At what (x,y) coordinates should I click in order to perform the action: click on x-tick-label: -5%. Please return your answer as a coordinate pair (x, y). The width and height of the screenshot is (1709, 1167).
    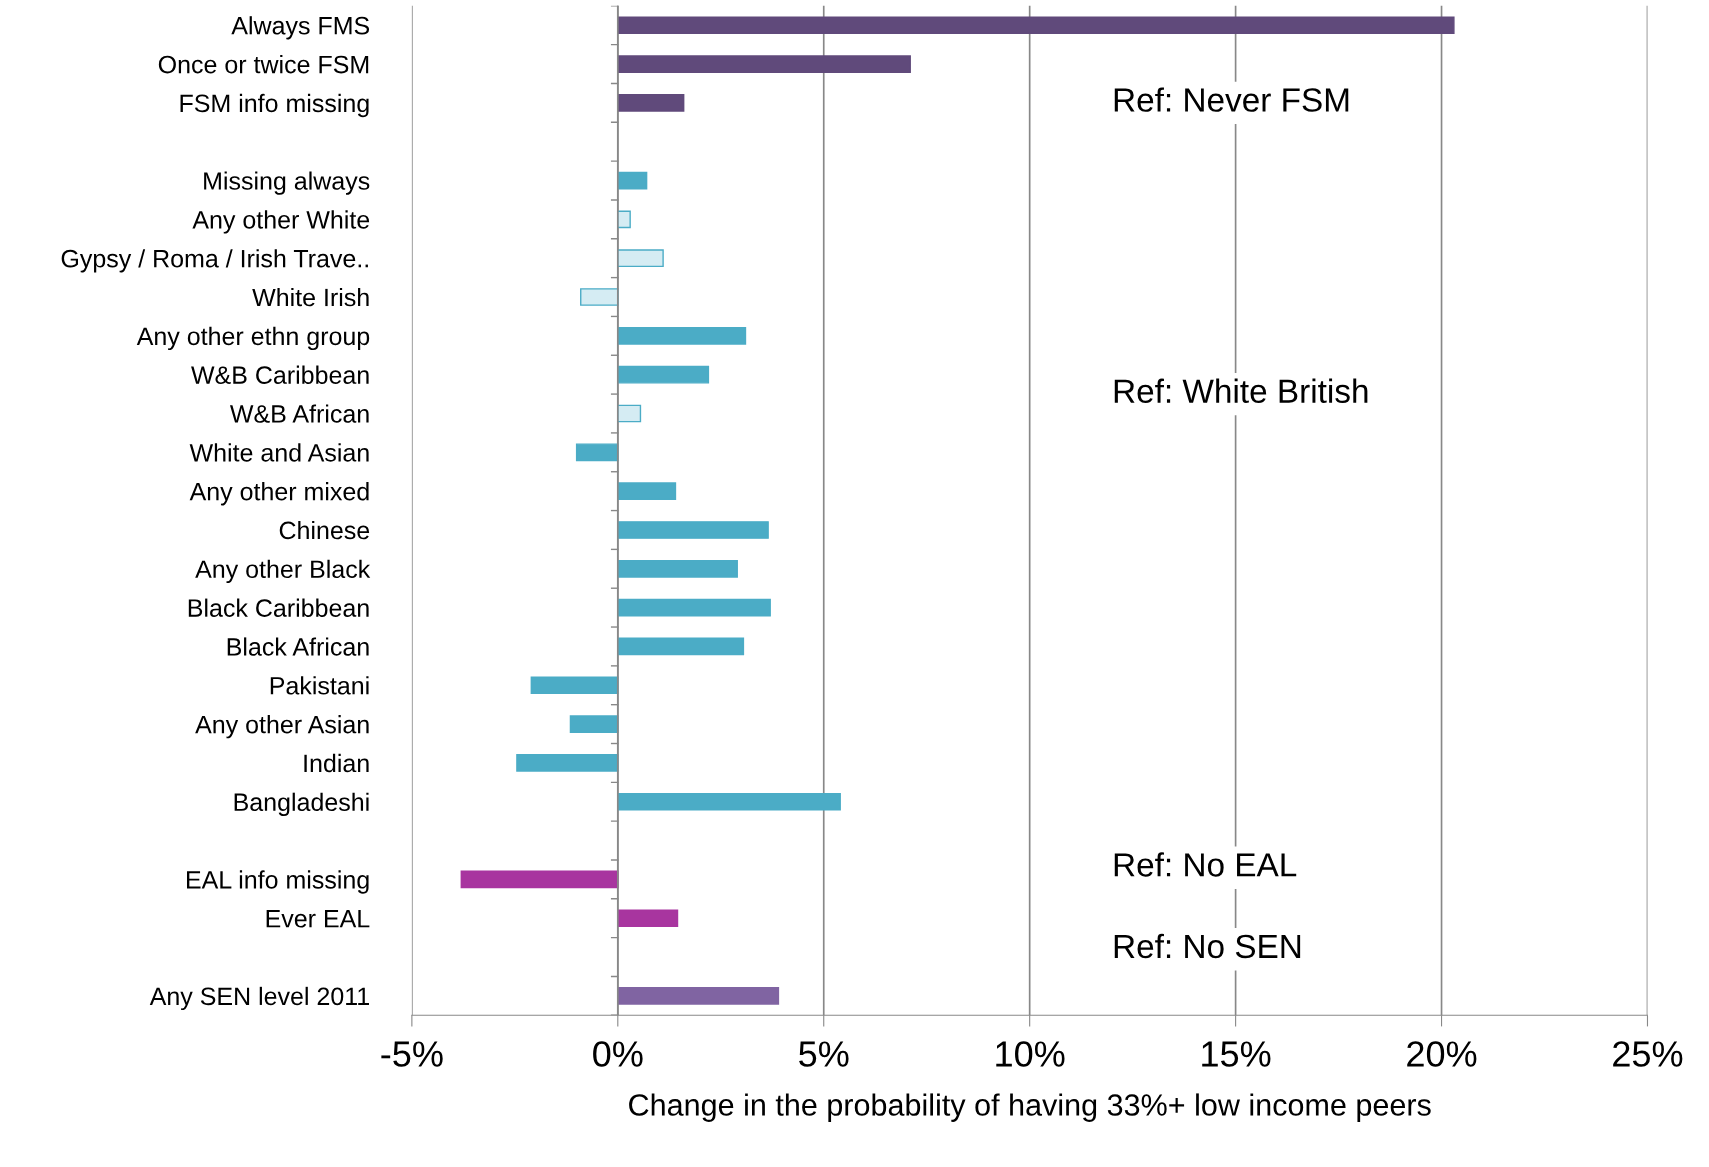
    Looking at the image, I should click on (412, 1054).